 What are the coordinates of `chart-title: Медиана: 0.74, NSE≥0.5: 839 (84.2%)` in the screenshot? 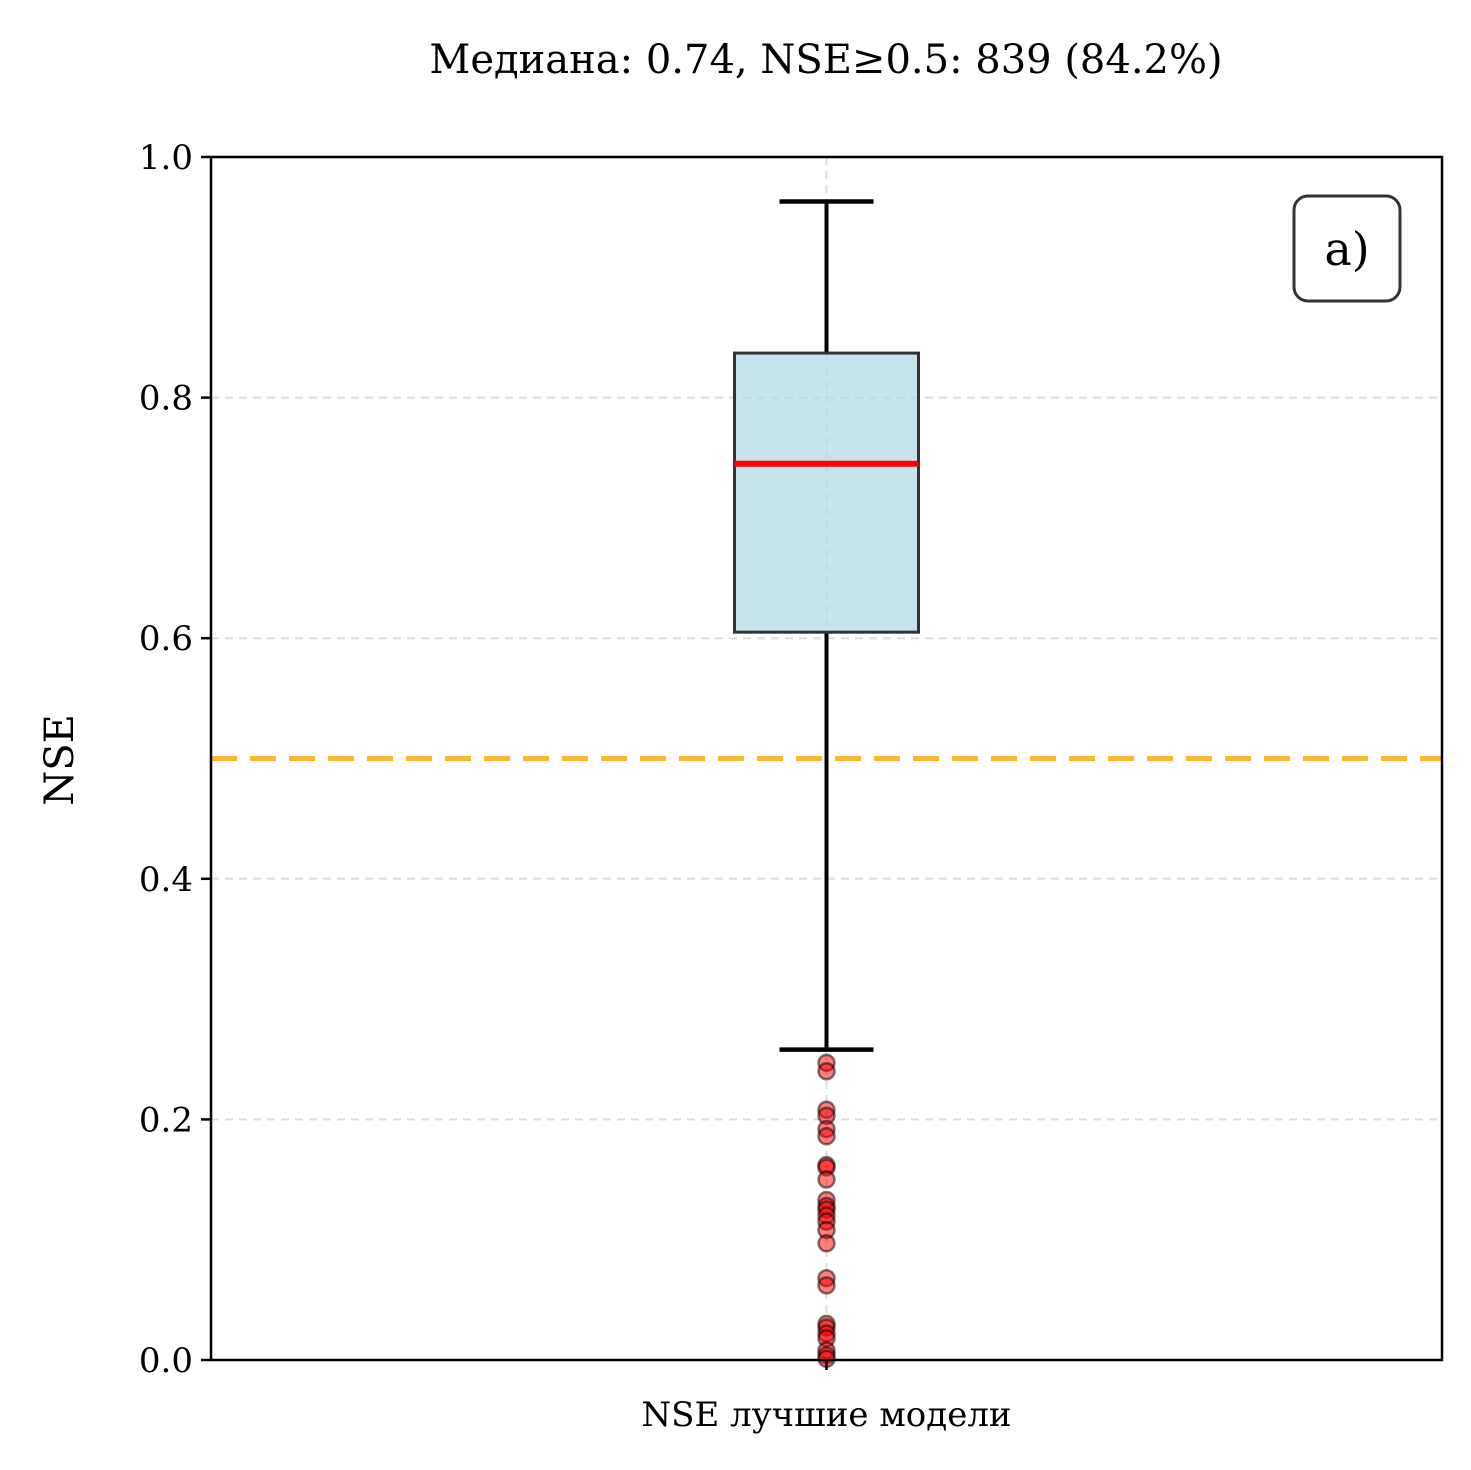 It's located at (825, 60).